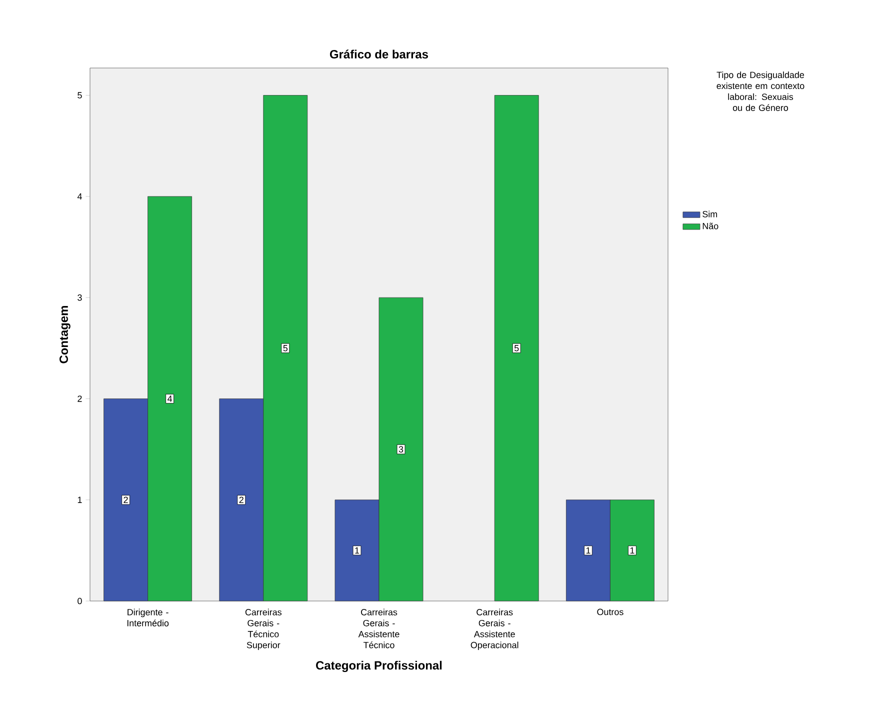  What do you see at coordinates (610, 612) in the screenshot?
I see `x-tick-label: Outros` at bounding box center [610, 612].